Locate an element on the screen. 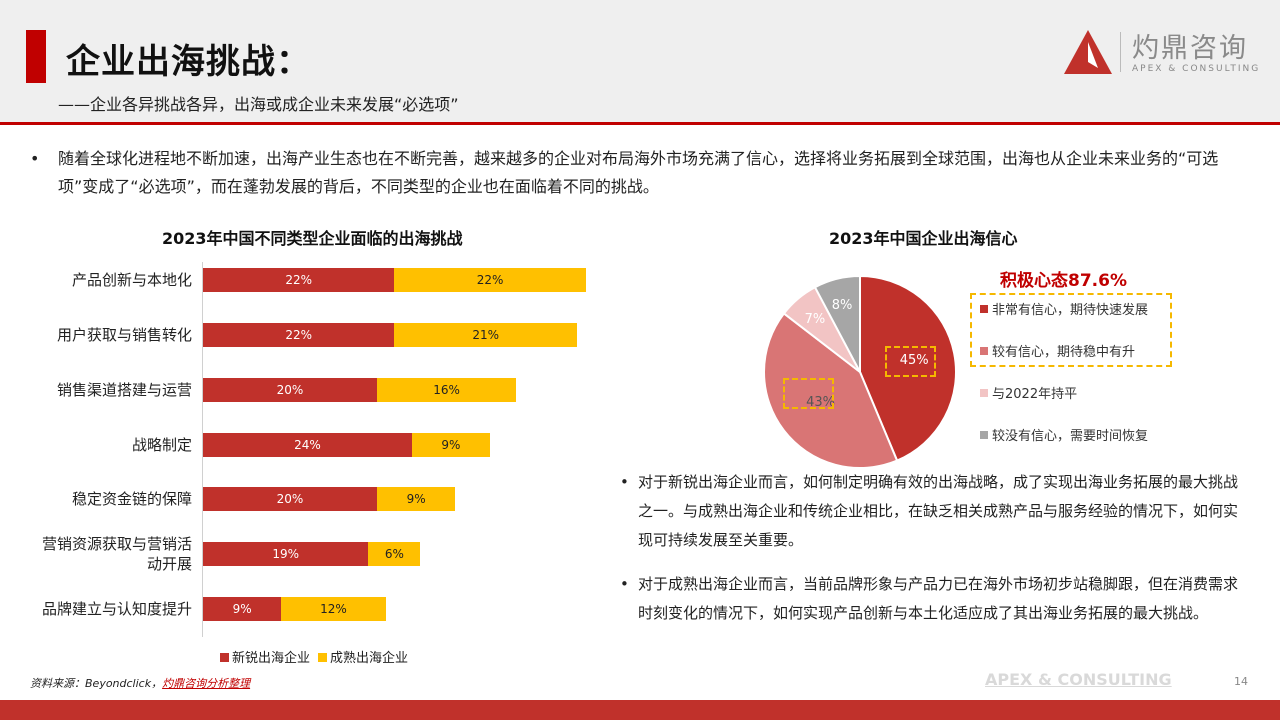  legend-label-series-1: 新锐出海企业 is located at coordinates (271, 658).